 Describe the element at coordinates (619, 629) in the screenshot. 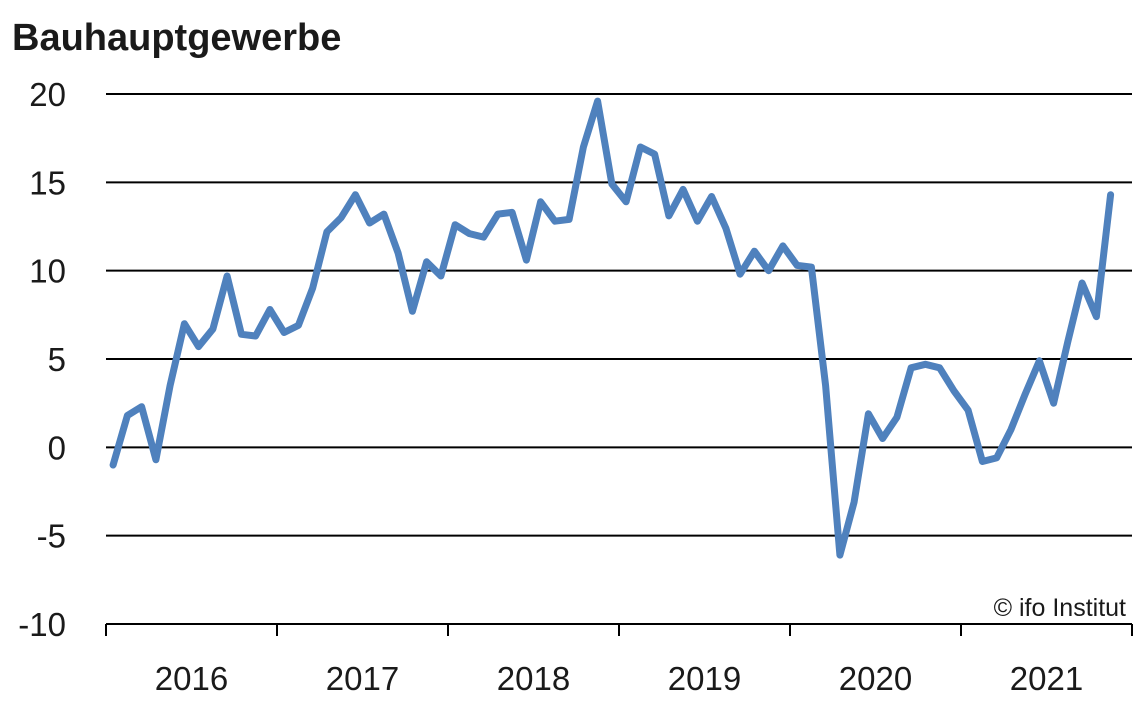

I see `x-axis` at that location.